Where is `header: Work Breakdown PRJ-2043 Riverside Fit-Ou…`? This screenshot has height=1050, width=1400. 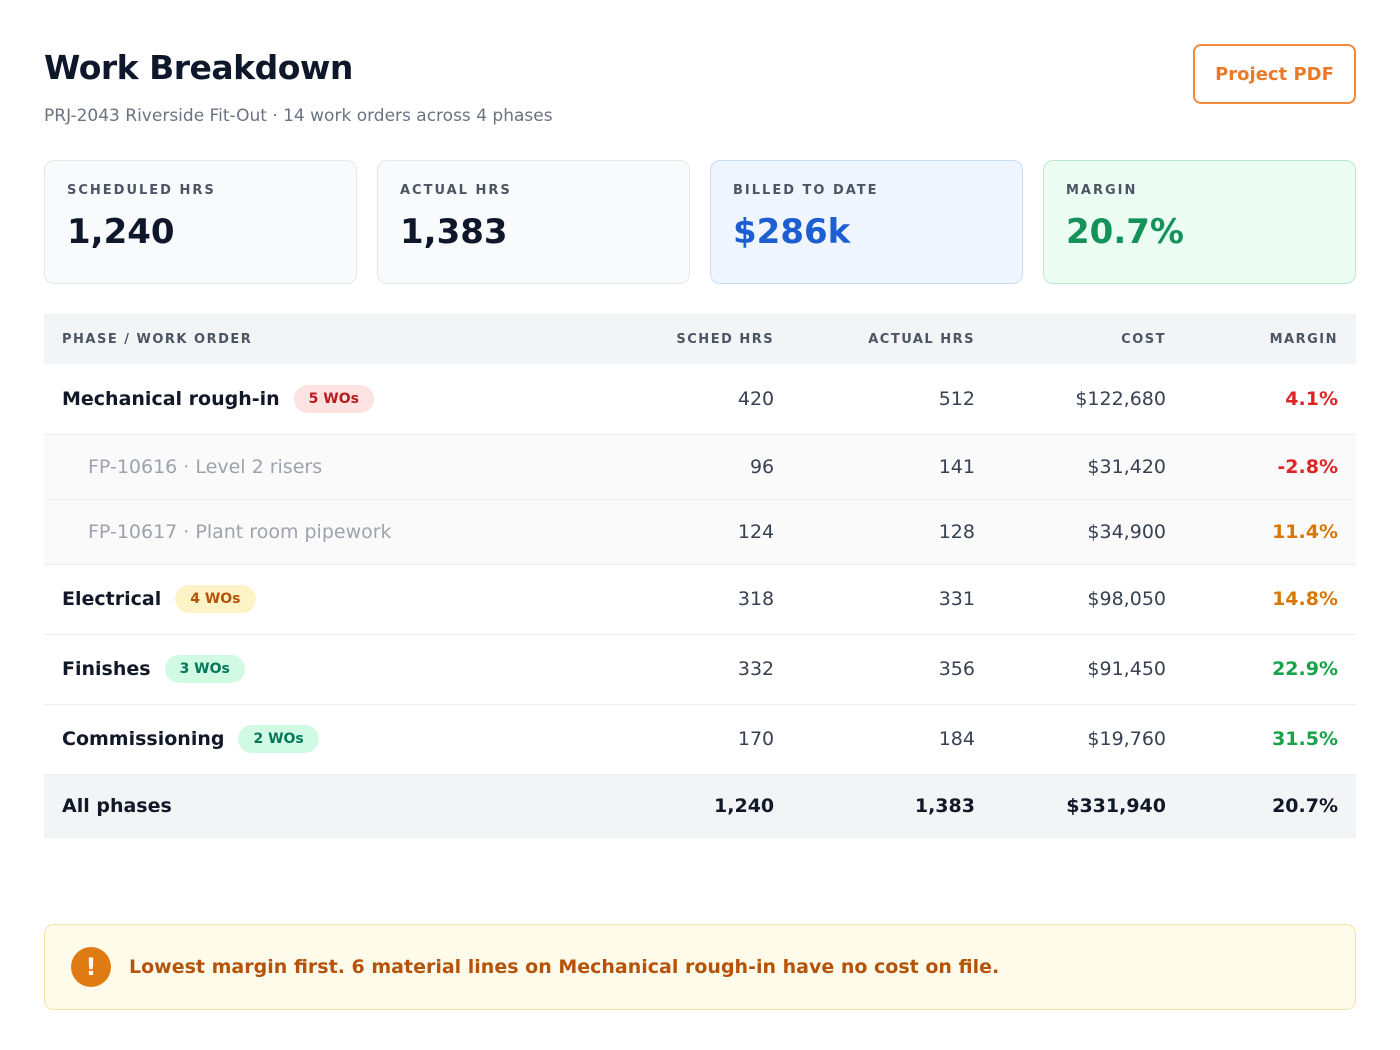
header: Work Breakdown PRJ-2043 Riverside Fit-Ou… is located at coordinates (700, 102).